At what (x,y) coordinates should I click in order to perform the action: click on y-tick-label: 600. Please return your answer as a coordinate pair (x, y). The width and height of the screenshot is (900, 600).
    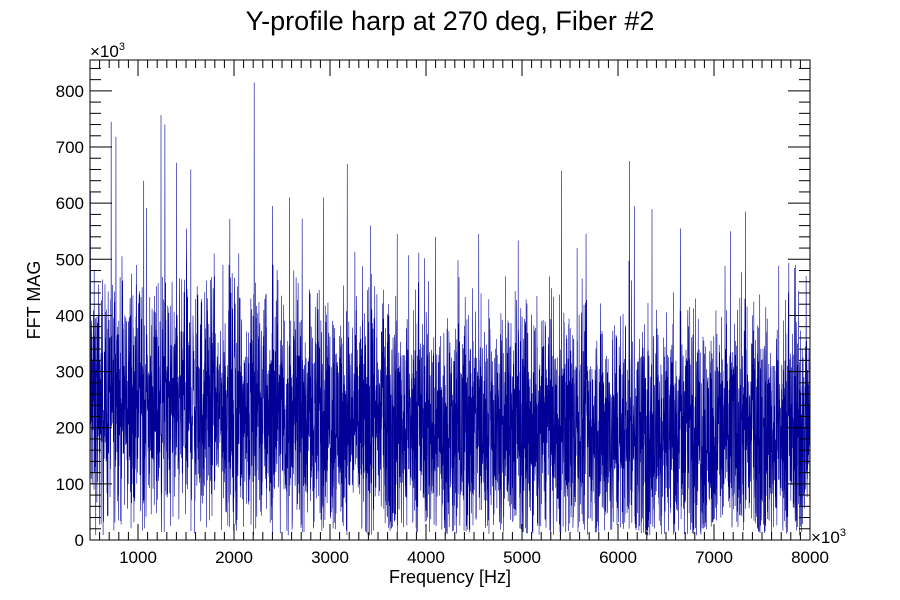
    Looking at the image, I should click on (70, 203).